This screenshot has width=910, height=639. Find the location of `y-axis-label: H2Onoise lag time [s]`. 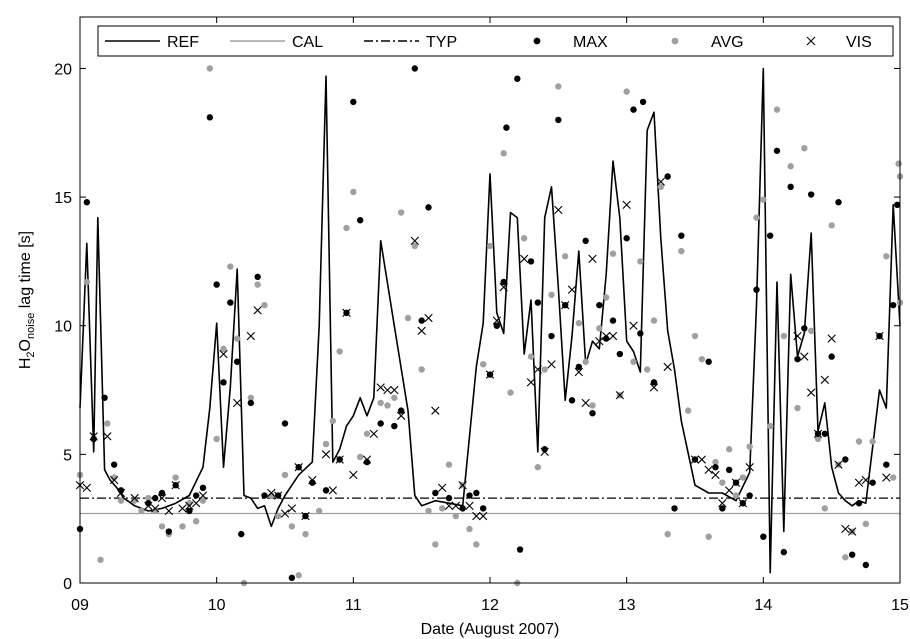

y-axis-label: H2Onoise lag time [s] is located at coordinates (27, 300).